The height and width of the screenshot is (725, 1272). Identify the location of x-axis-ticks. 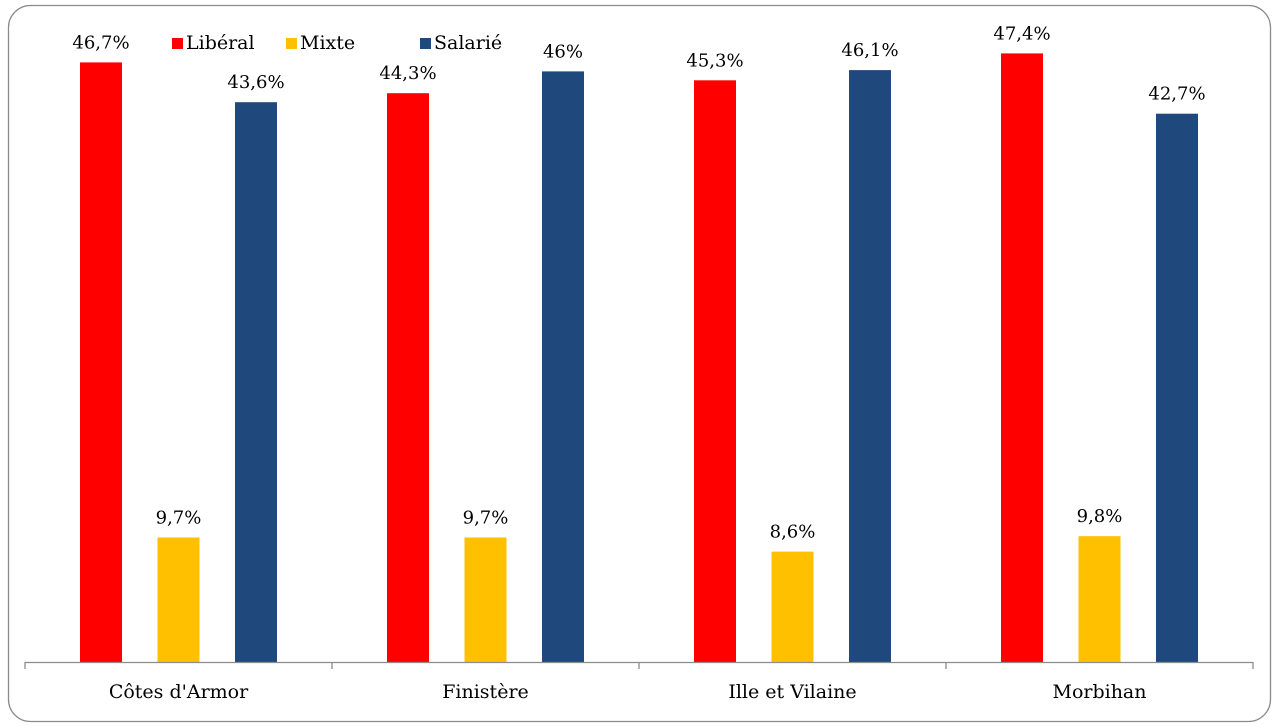
(639, 665).